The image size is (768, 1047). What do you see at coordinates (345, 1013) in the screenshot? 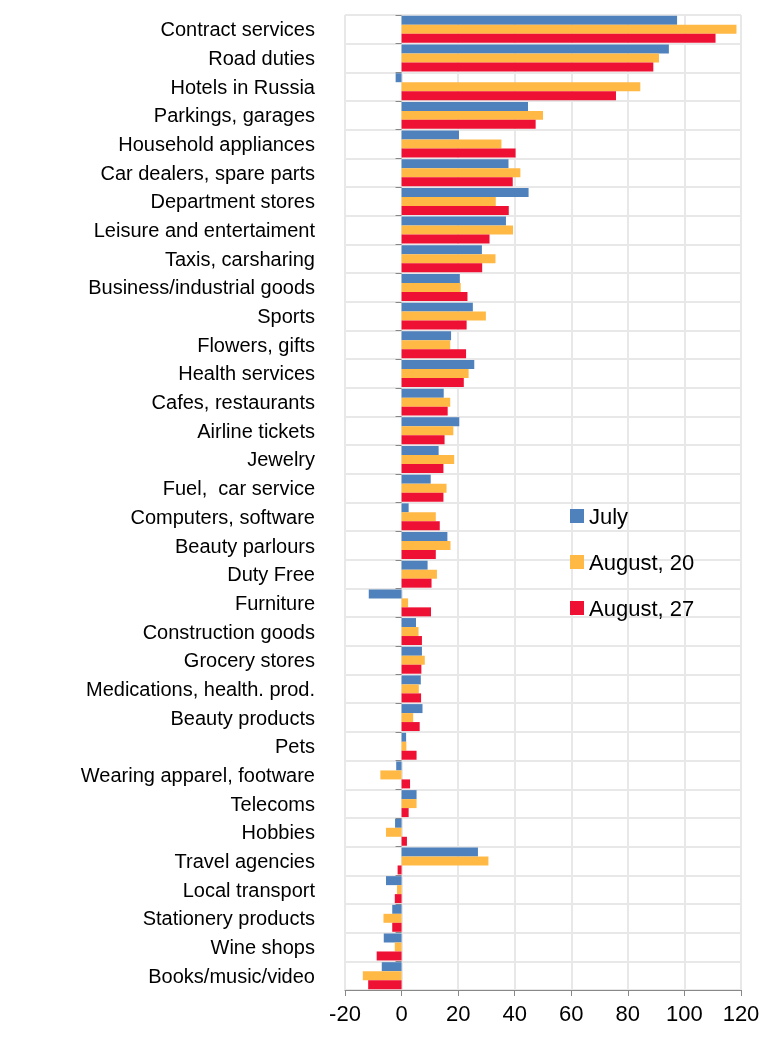
I see `x-tick-label: -20` at bounding box center [345, 1013].